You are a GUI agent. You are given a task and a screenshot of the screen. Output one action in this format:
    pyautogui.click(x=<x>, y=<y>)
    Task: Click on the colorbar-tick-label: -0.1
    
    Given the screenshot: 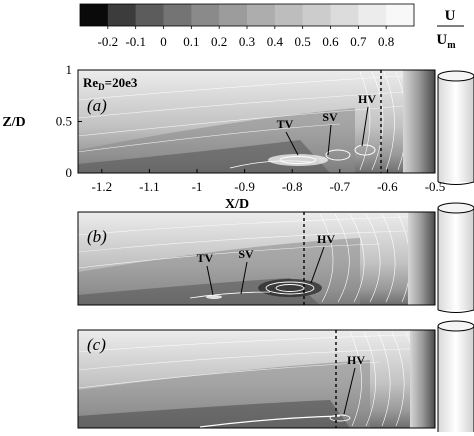 What is the action you would take?
    pyautogui.click(x=135, y=41)
    